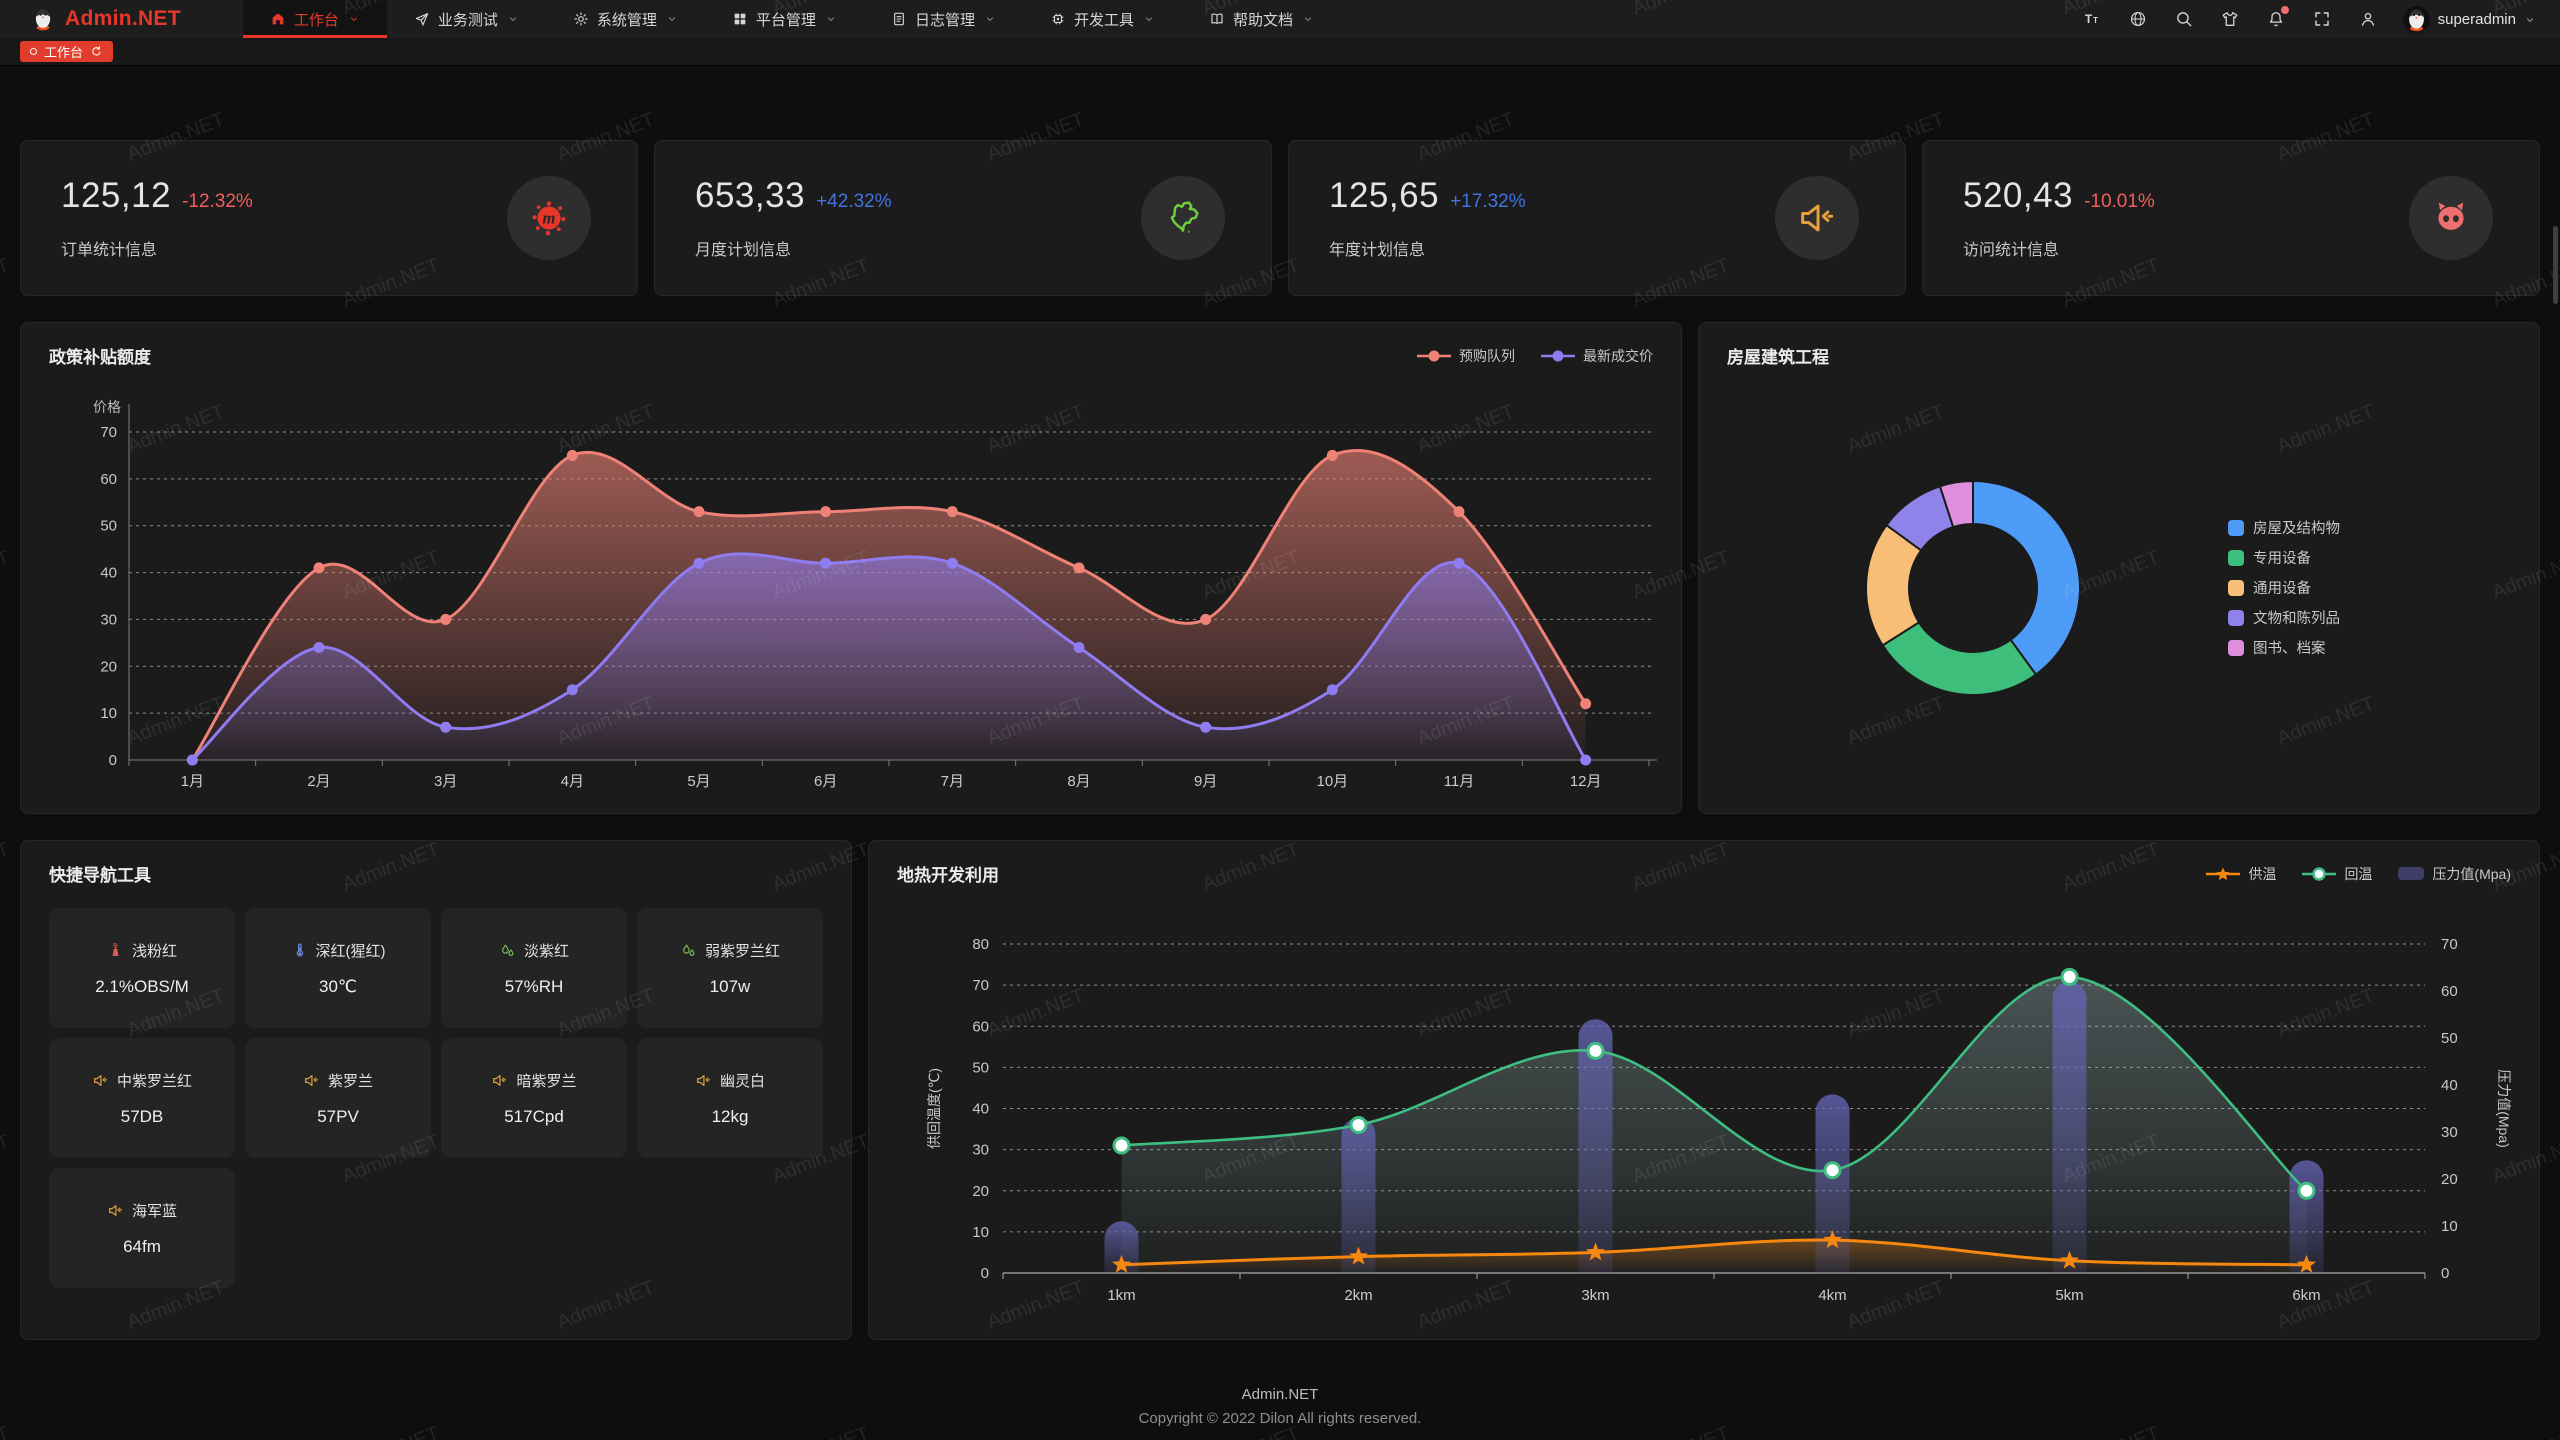 The image size is (2560, 1440). I want to click on stat-label: 访问统计信息, so click(2011, 250).